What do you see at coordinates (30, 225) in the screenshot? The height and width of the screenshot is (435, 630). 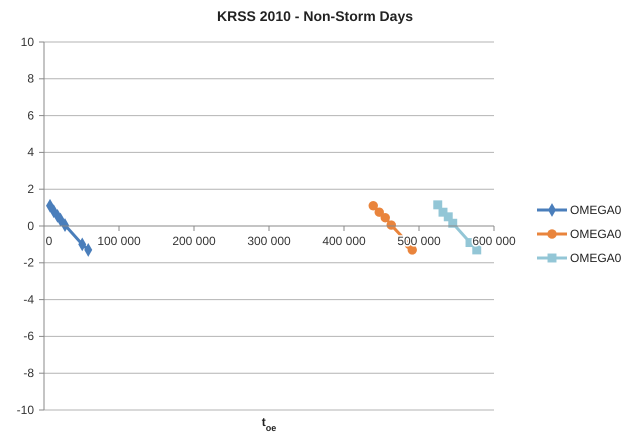 I see `y-tick-label: 0` at bounding box center [30, 225].